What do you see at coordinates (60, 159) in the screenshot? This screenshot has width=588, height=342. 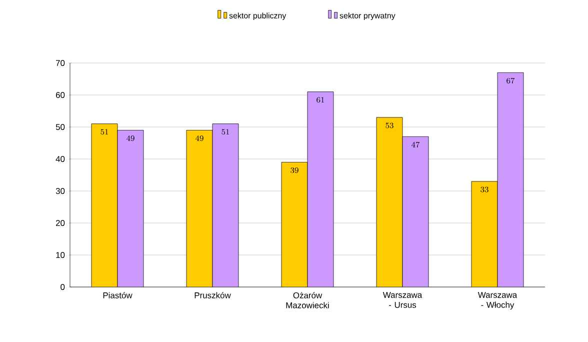 I see `y-tick-label: 40` at bounding box center [60, 159].